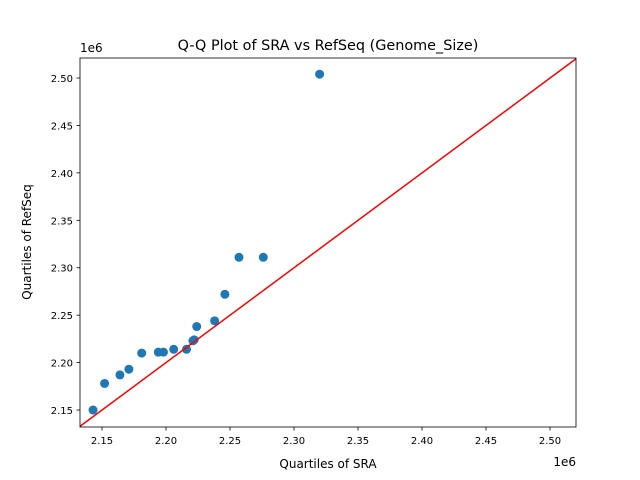 This screenshot has height=480, width=640. What do you see at coordinates (328, 464) in the screenshot?
I see `x-axis-label: Quartiles of SRA` at bounding box center [328, 464].